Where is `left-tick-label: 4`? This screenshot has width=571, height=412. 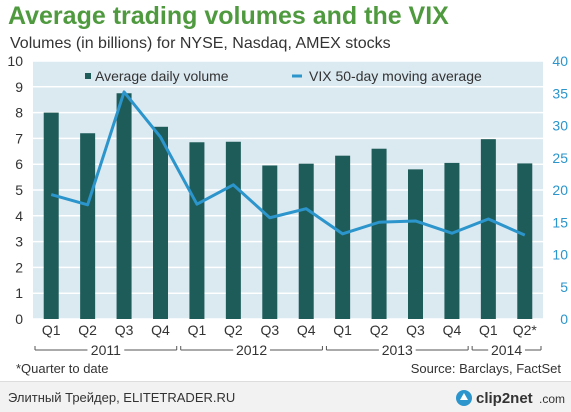
left-tick-label: 4 is located at coordinates (19, 216).